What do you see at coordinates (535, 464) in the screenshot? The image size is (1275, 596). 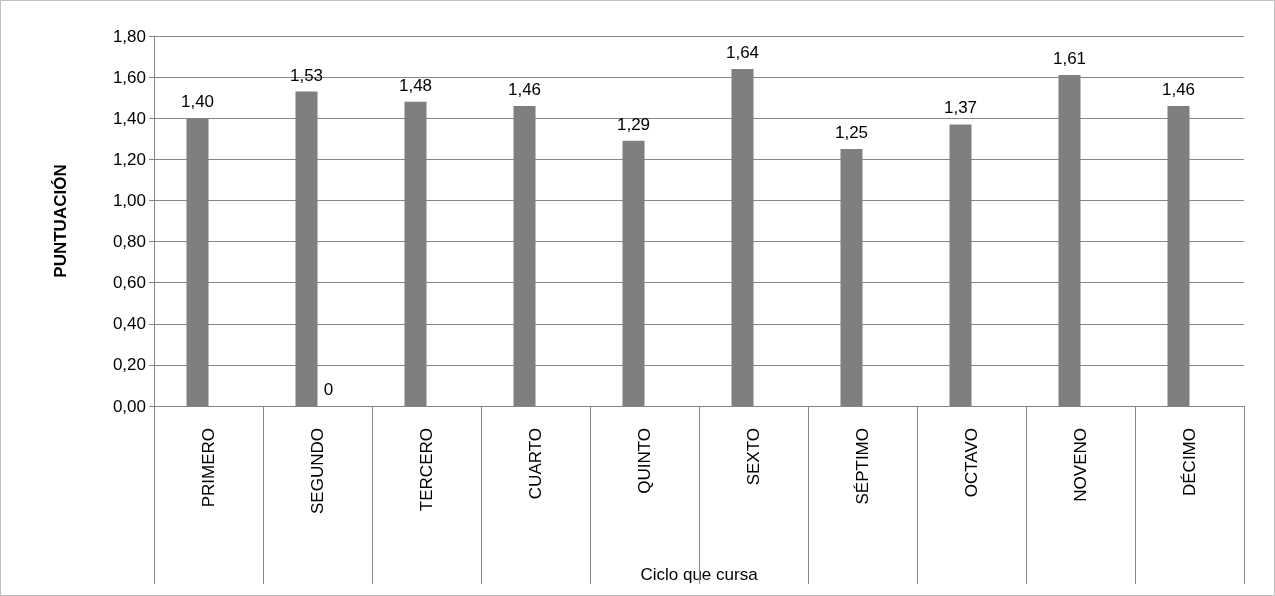 I see `x-tick-label: CUARTO` at bounding box center [535, 464].